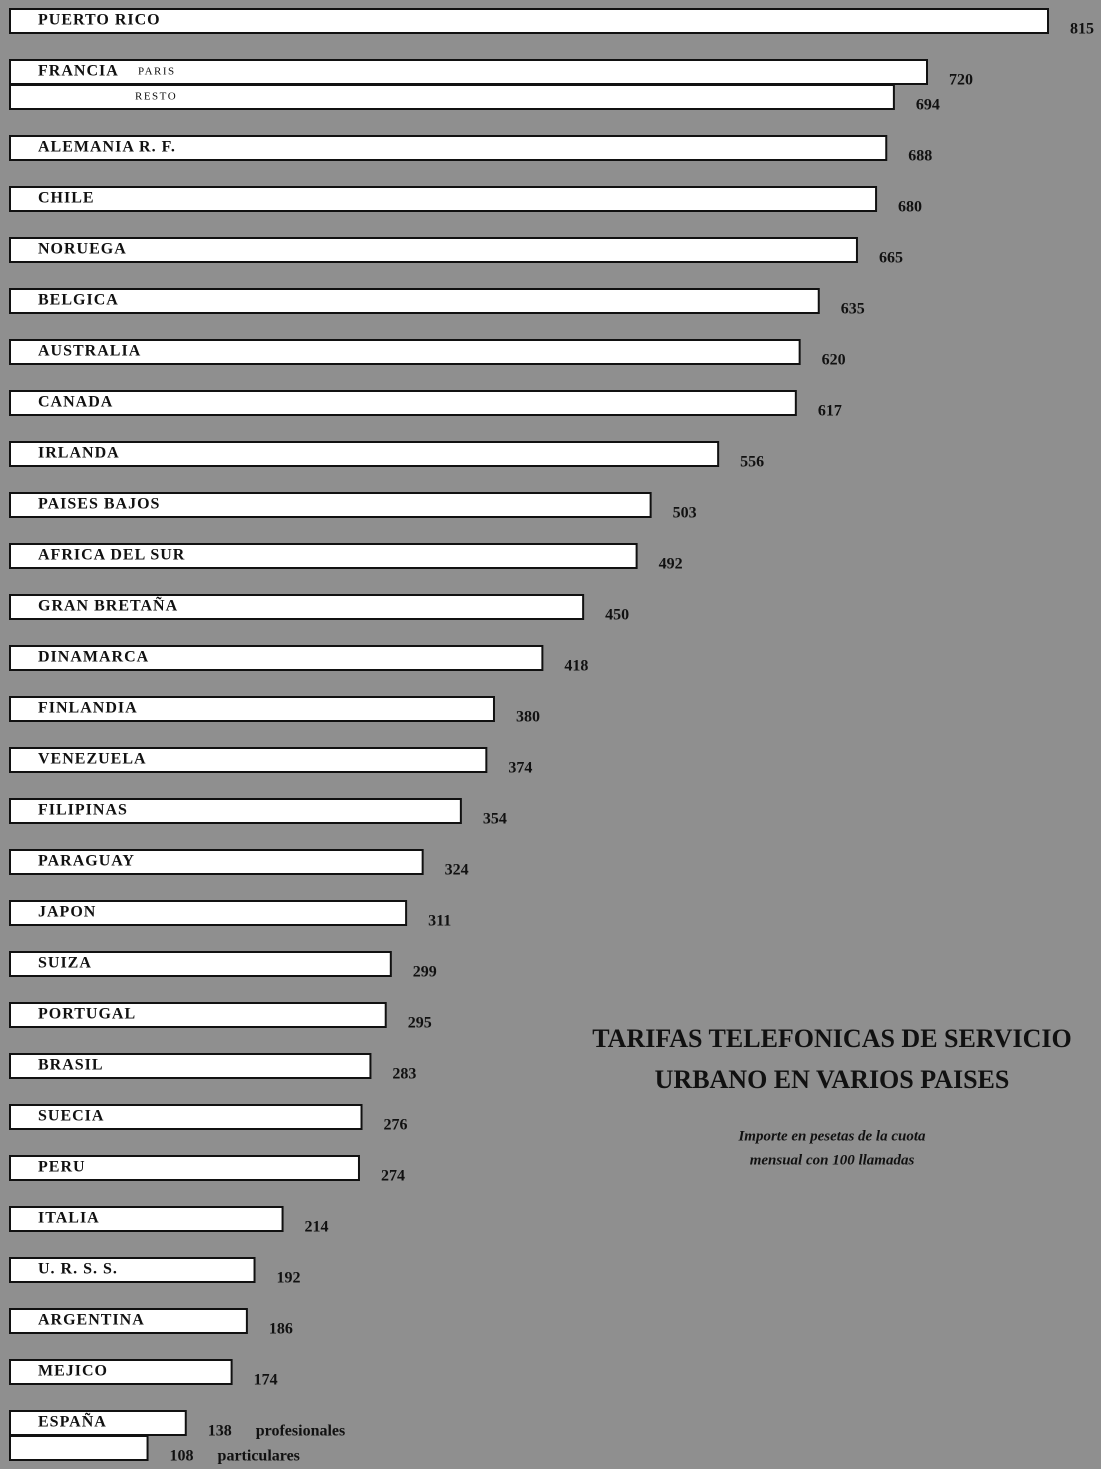 This screenshot has width=1101, height=1469. What do you see at coordinates (289, 1278) in the screenshot?
I see `value-label: 192` at bounding box center [289, 1278].